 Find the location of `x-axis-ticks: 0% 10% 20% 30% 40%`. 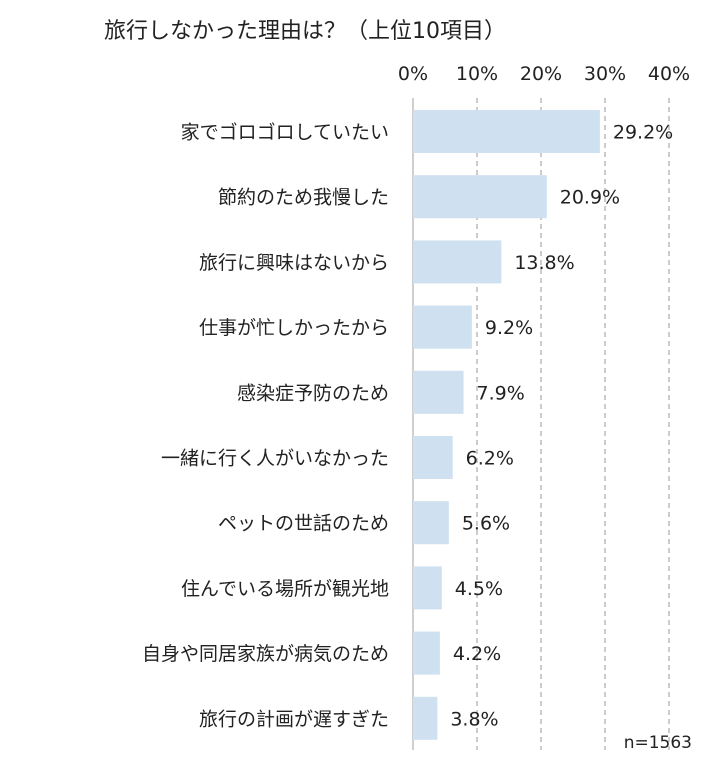

x-axis-ticks: 0% 10% 20% 30% 40% is located at coordinates (544, 74).